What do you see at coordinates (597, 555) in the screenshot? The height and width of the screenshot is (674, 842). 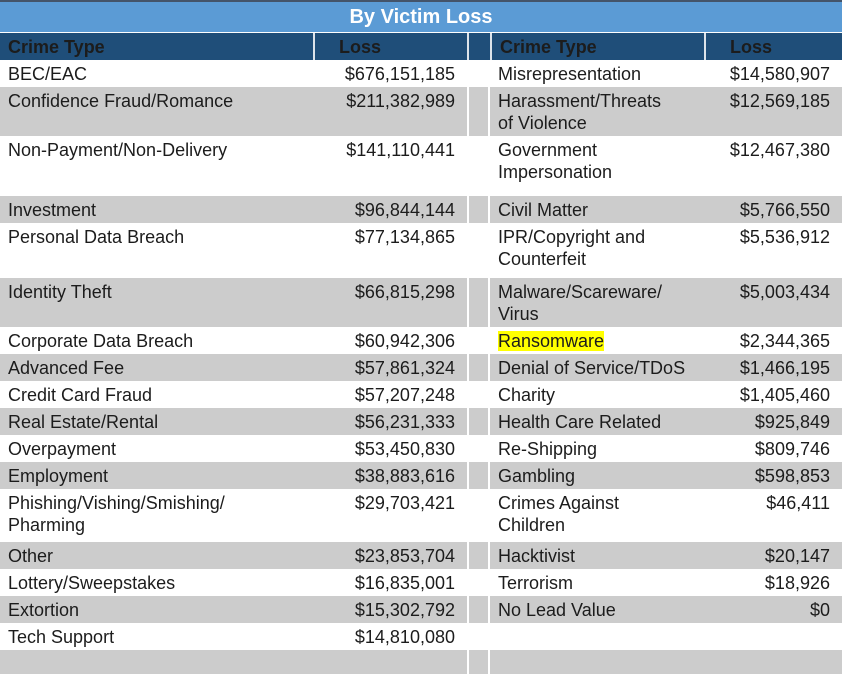 I see `crime-type-cell-right: Hacktivist` at bounding box center [597, 555].